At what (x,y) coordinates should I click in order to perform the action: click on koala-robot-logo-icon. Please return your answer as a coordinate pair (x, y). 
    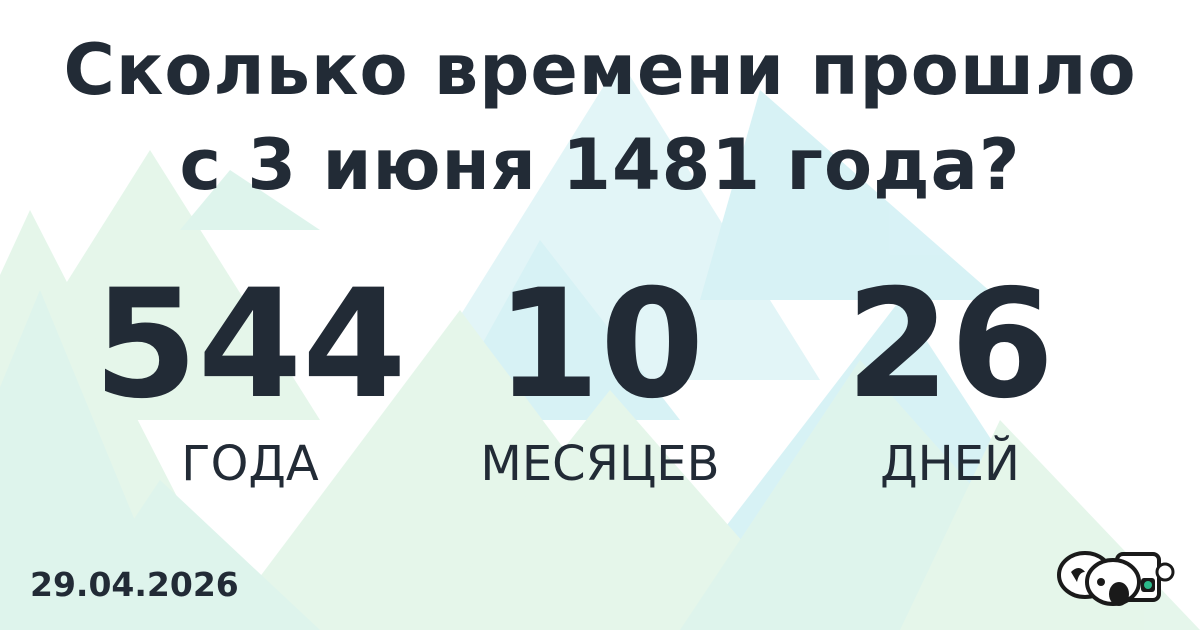
    Looking at the image, I should click on (1116, 578).